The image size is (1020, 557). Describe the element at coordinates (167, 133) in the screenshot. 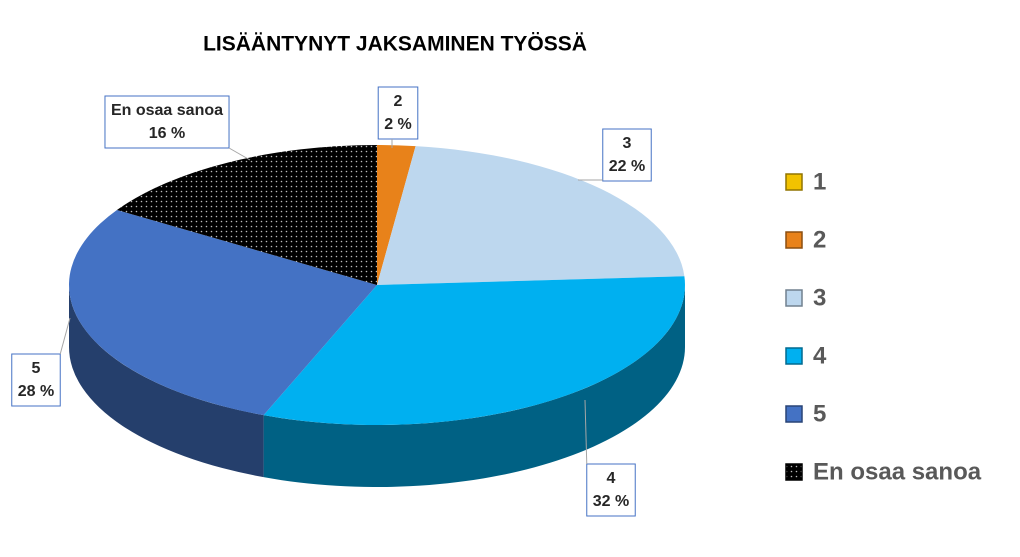

I see `label-value: 16 %` at that location.